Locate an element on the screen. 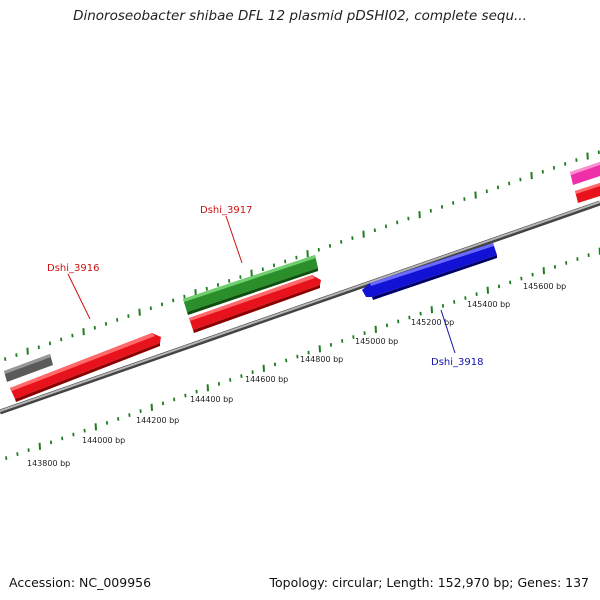 The image size is (600, 600). dshi-3918-leader is located at coordinates (448, 331).